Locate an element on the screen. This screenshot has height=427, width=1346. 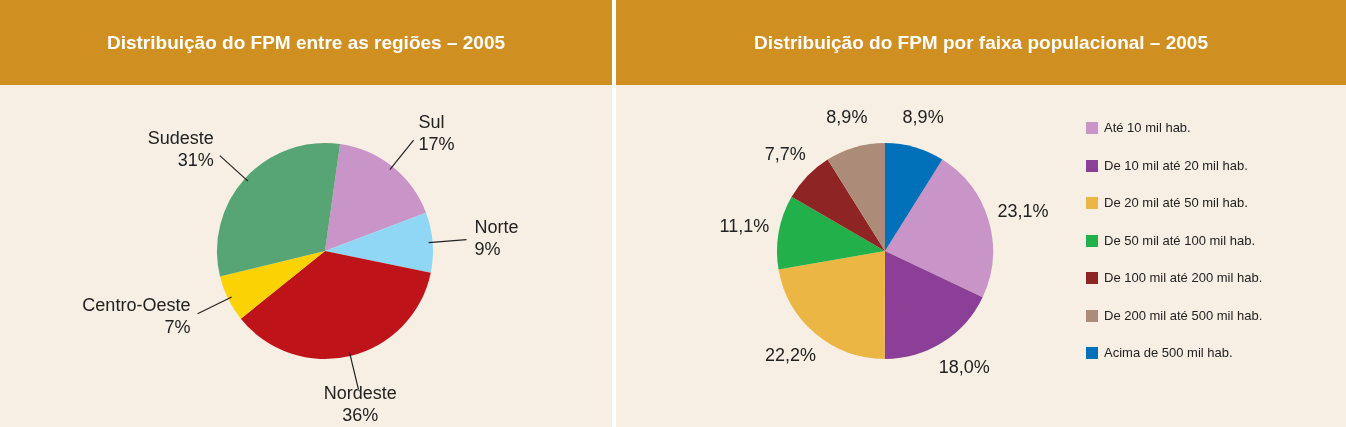
legend-label: De 10 mil até 20 mil hab. is located at coordinates (1176, 165).